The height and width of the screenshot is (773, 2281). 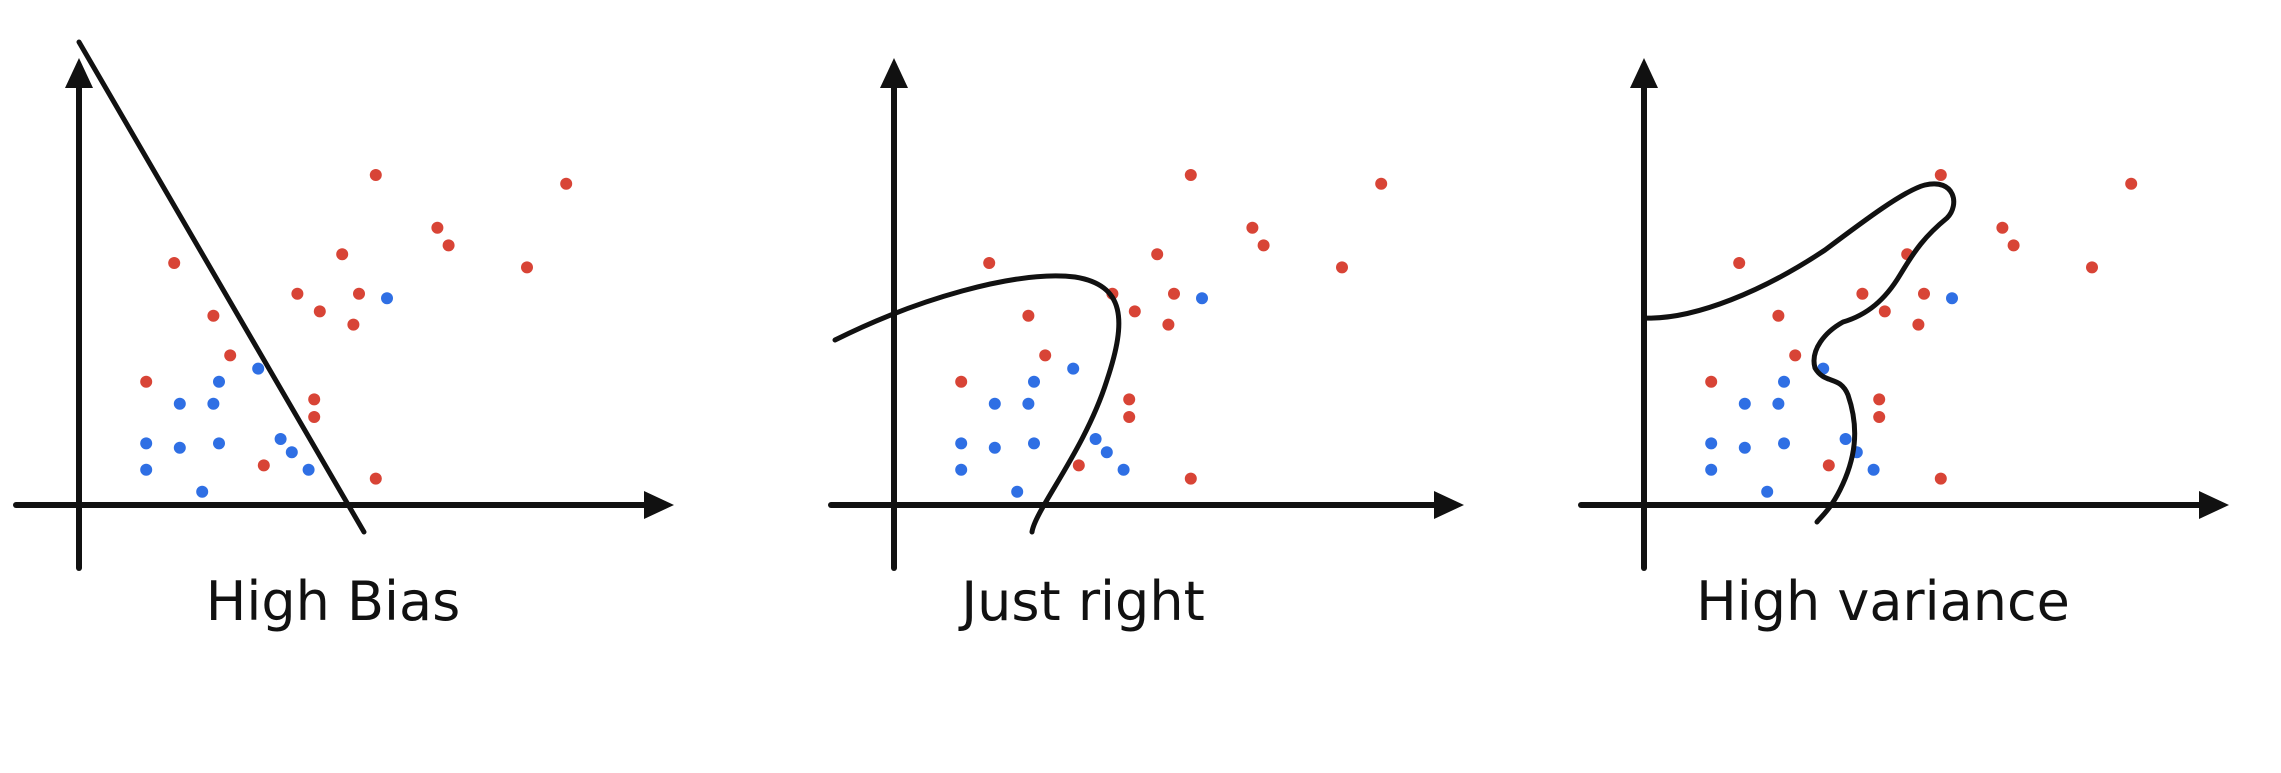 I want to click on panel-label: High variance, so click(x=1883, y=601).